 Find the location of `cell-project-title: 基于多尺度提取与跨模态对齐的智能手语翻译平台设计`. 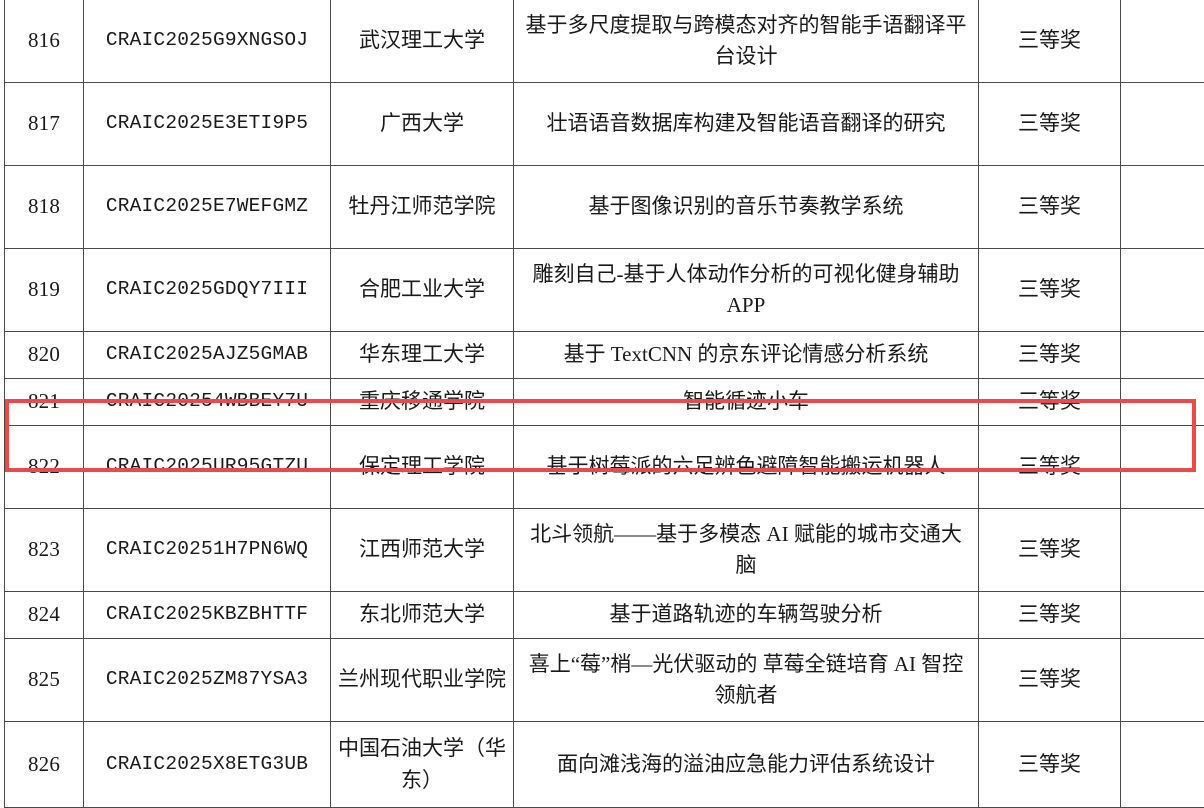

cell-project-title: 基于多尺度提取与跨模态对齐的智能手语翻译平台设计 is located at coordinates (746, 41).